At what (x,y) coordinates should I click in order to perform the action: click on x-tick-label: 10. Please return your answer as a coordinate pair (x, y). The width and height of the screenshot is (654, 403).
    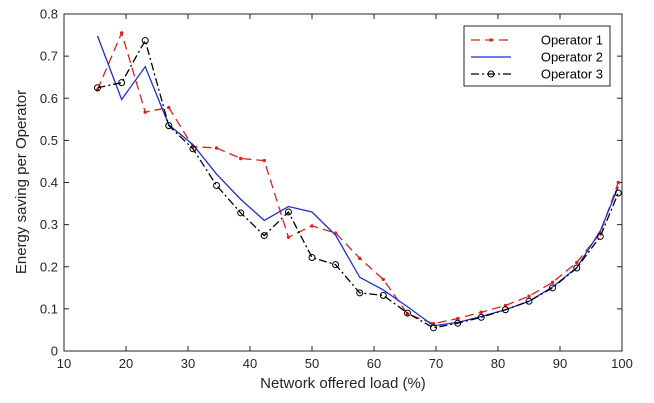
    Looking at the image, I should click on (64, 363).